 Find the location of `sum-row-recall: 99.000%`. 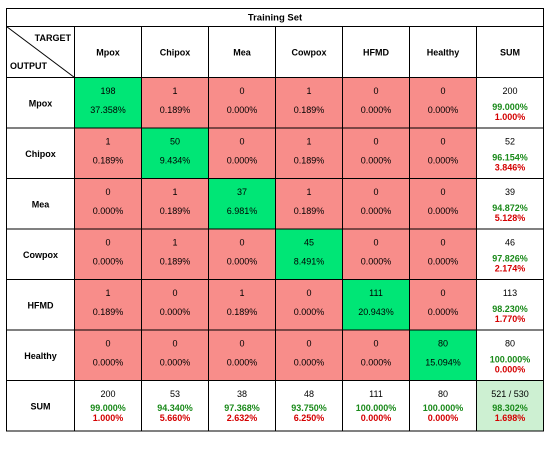

sum-row-recall: 99.000% is located at coordinates (108, 408).